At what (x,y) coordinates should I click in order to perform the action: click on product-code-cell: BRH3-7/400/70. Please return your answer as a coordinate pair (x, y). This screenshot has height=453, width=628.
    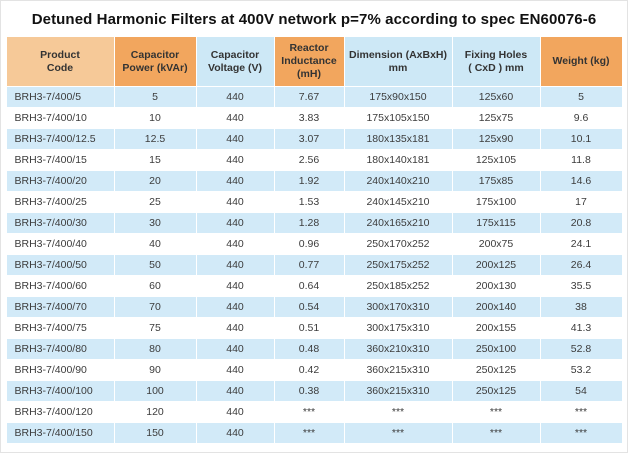
    Looking at the image, I should click on (60, 307).